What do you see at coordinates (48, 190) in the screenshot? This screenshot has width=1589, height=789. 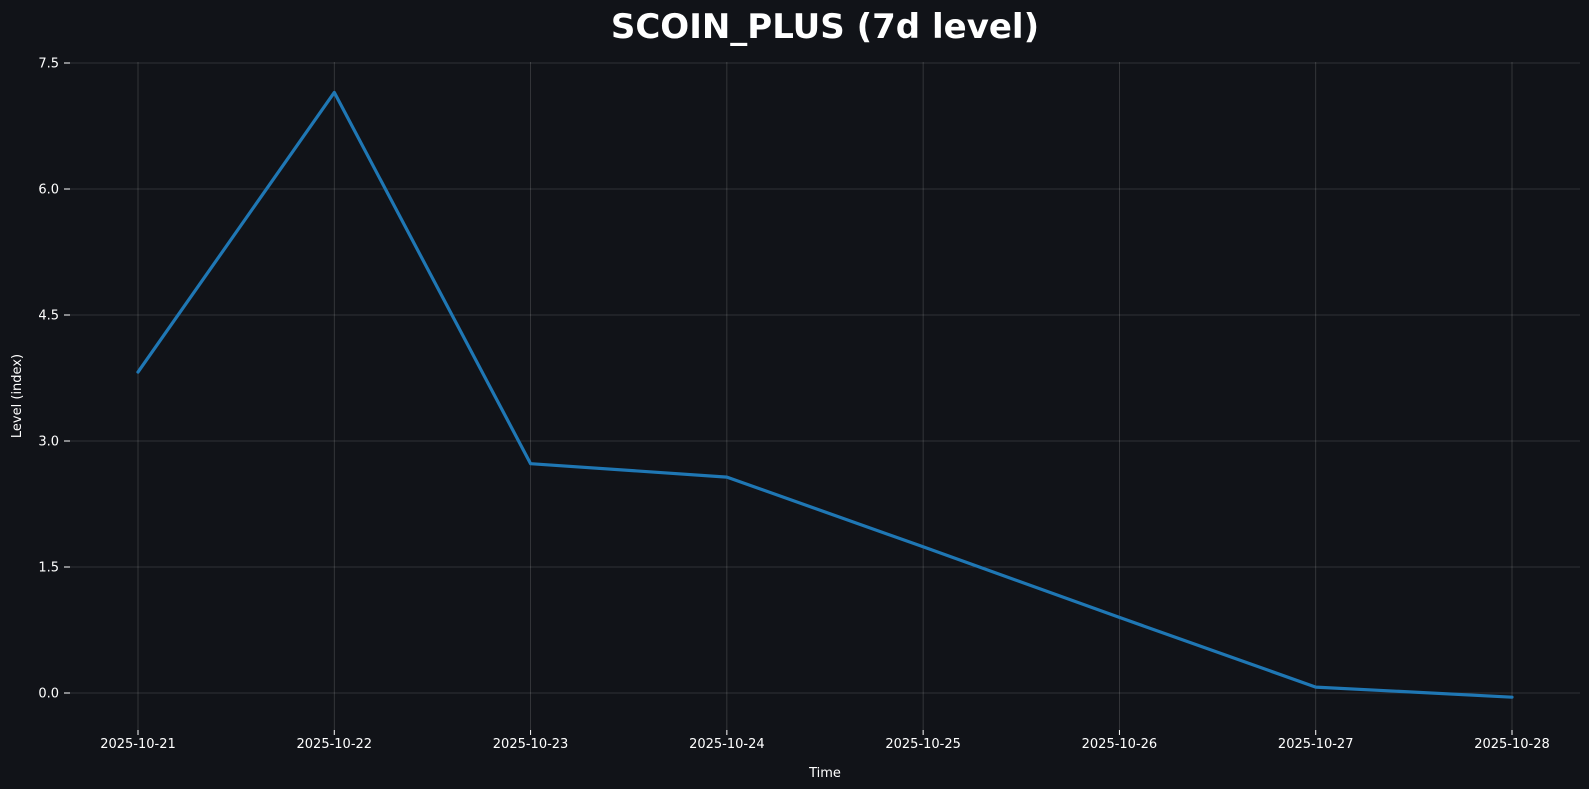 I see `y-tick-label: 6.0` at bounding box center [48, 190].